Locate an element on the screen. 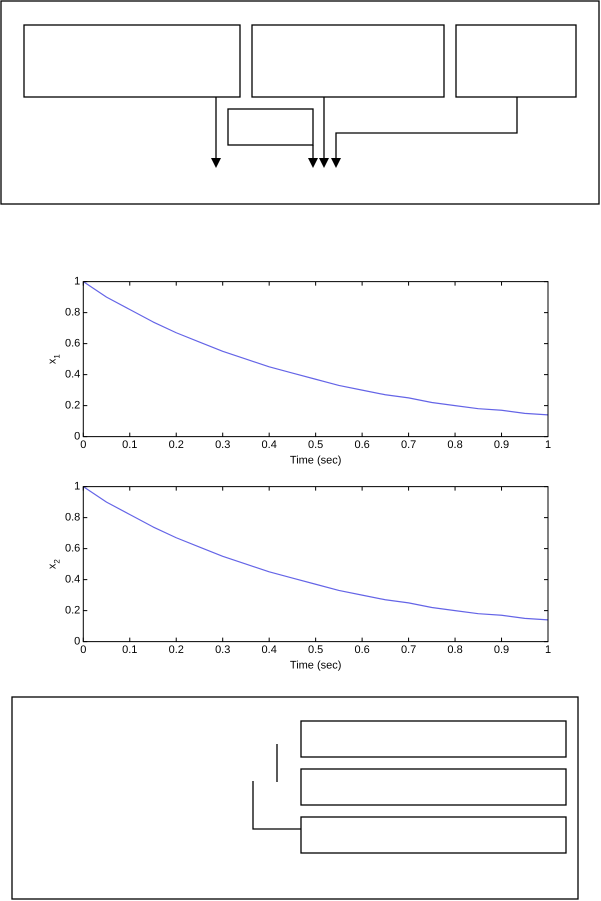  y-axis-title: x2 is located at coordinates (54, 564).